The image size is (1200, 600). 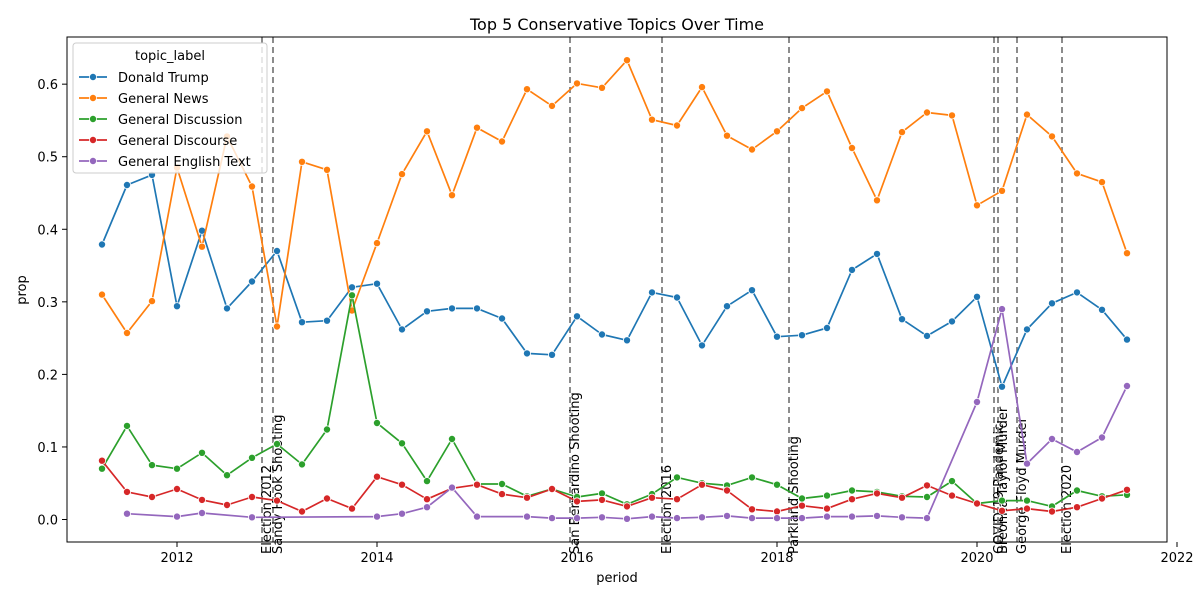 What do you see at coordinates (1022, 485) in the screenshot?
I see `event-label: George Floyd Murder` at bounding box center [1022, 485].